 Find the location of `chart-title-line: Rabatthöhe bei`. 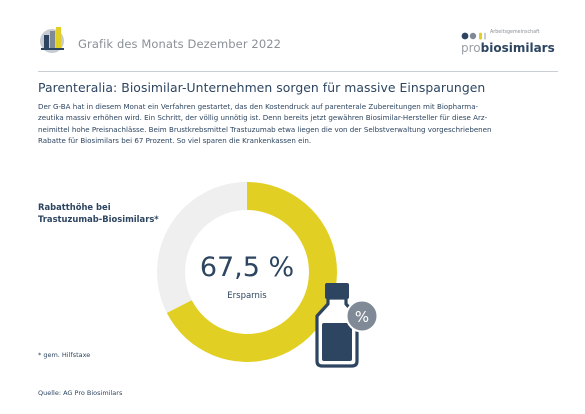

chart-title-line: Rabatthöhe bei is located at coordinates (74, 207).